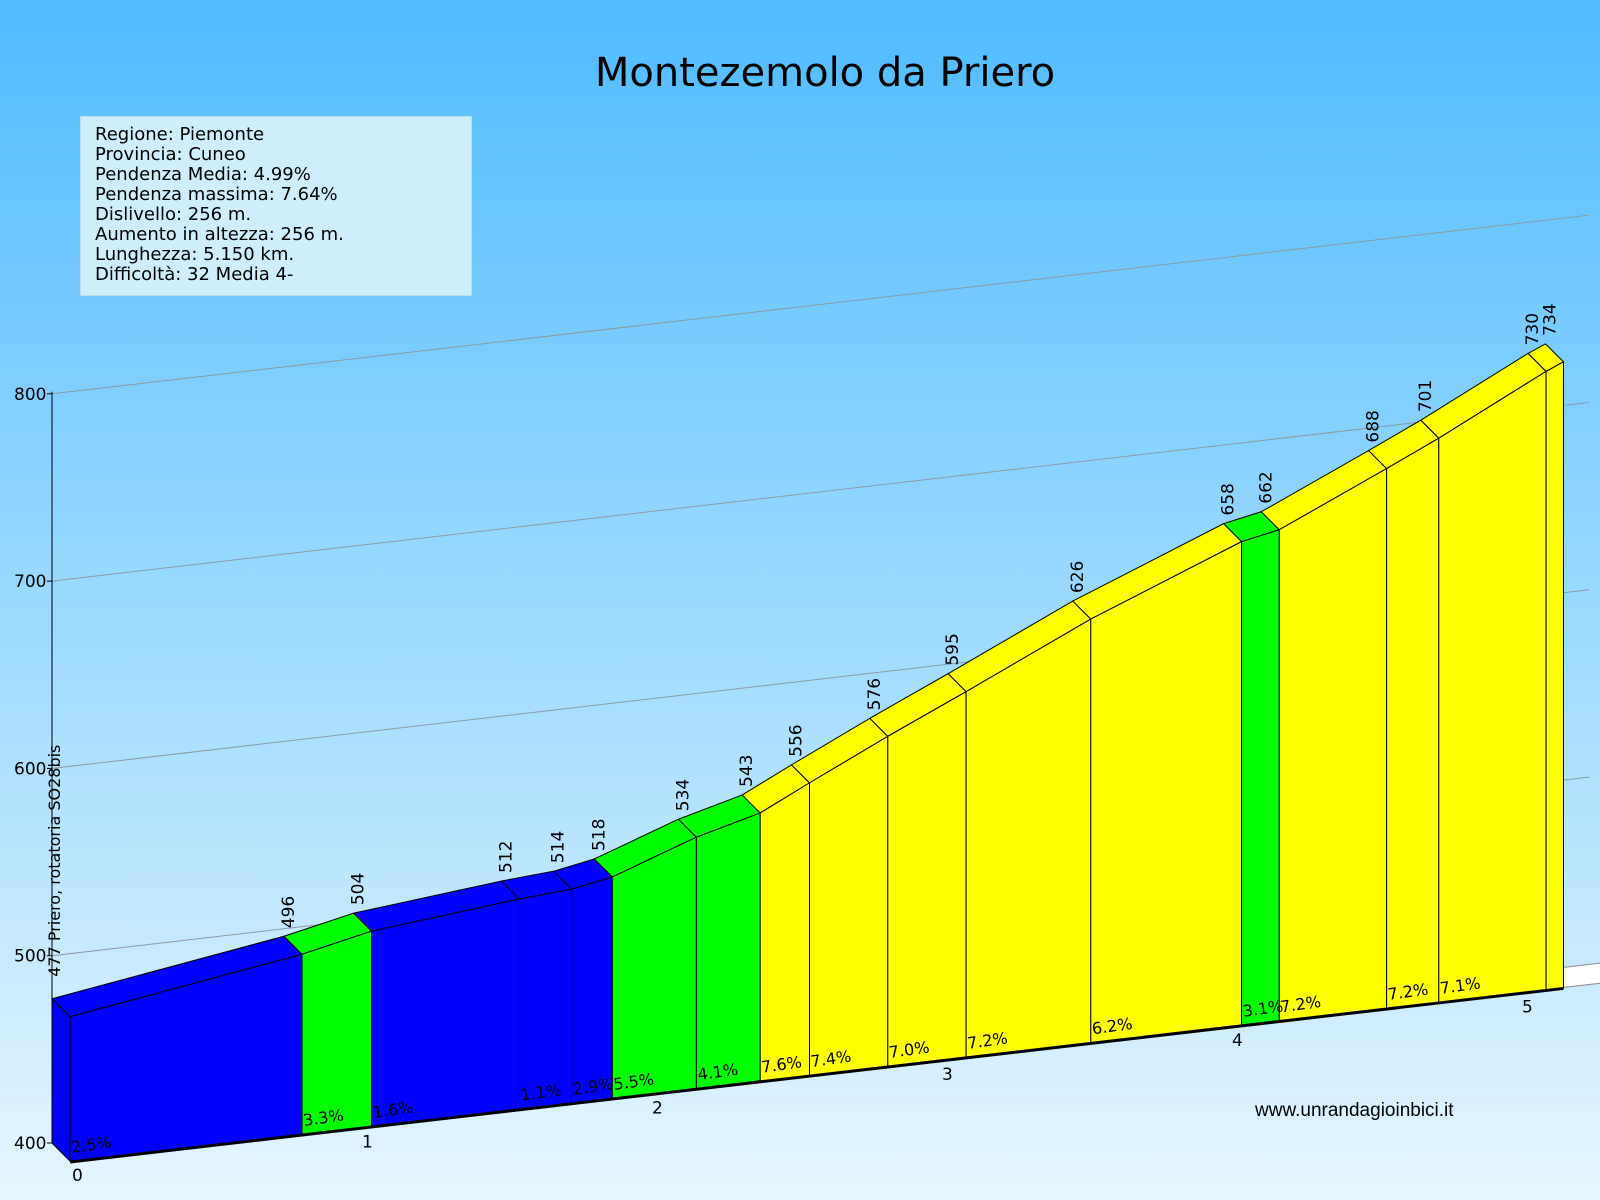  What do you see at coordinates (195, 254) in the screenshot?
I see `info-lunghezza: Lunghezza: 5.150 km.` at bounding box center [195, 254].